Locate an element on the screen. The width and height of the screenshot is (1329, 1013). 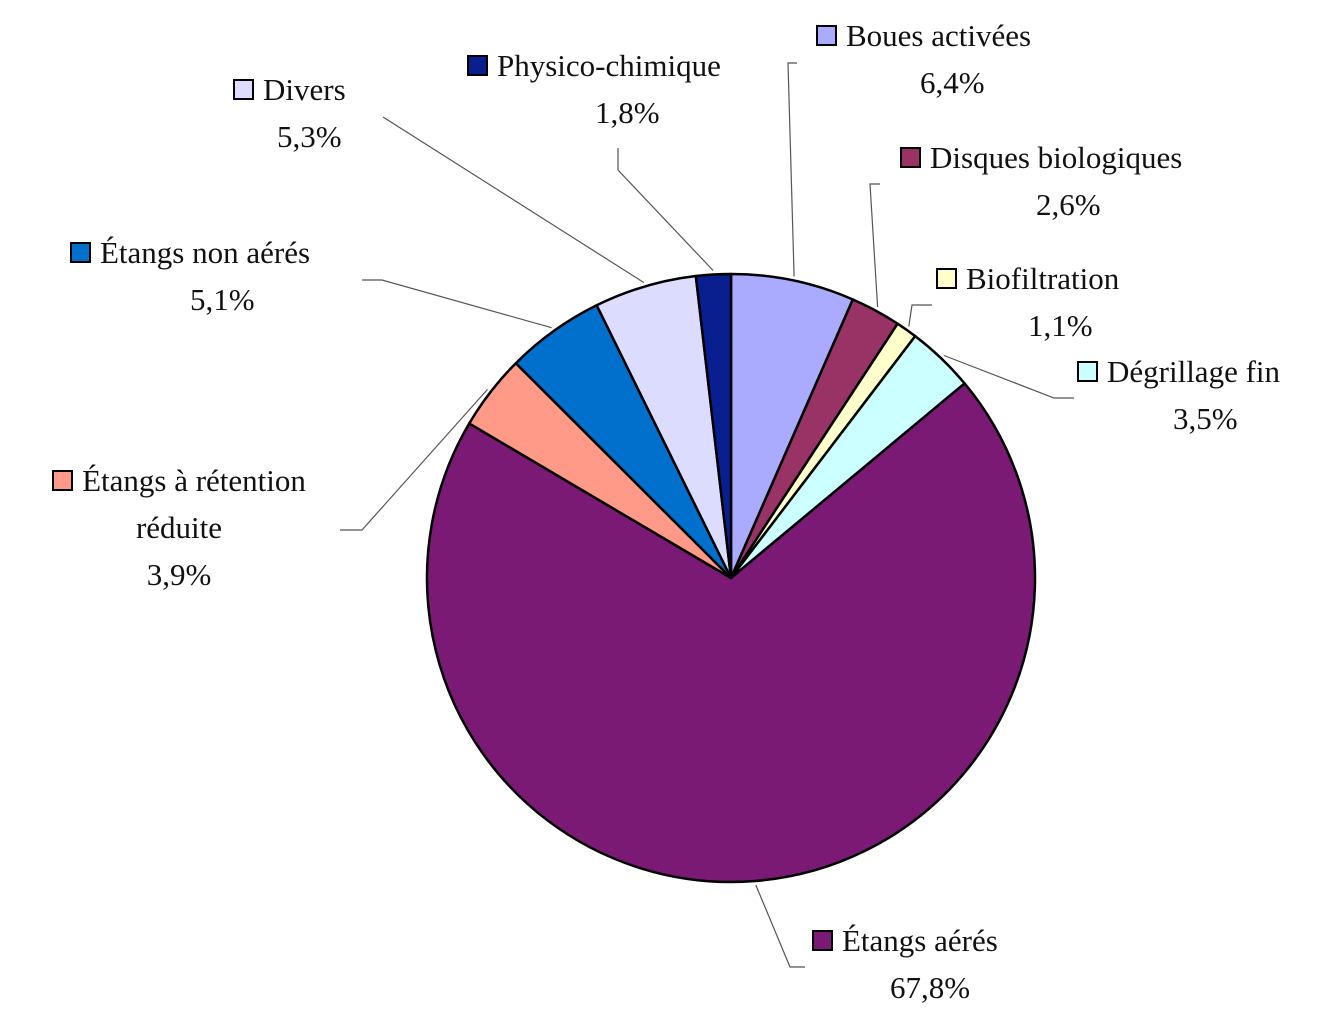
slice-value: 1,1% is located at coordinates (1060, 325).